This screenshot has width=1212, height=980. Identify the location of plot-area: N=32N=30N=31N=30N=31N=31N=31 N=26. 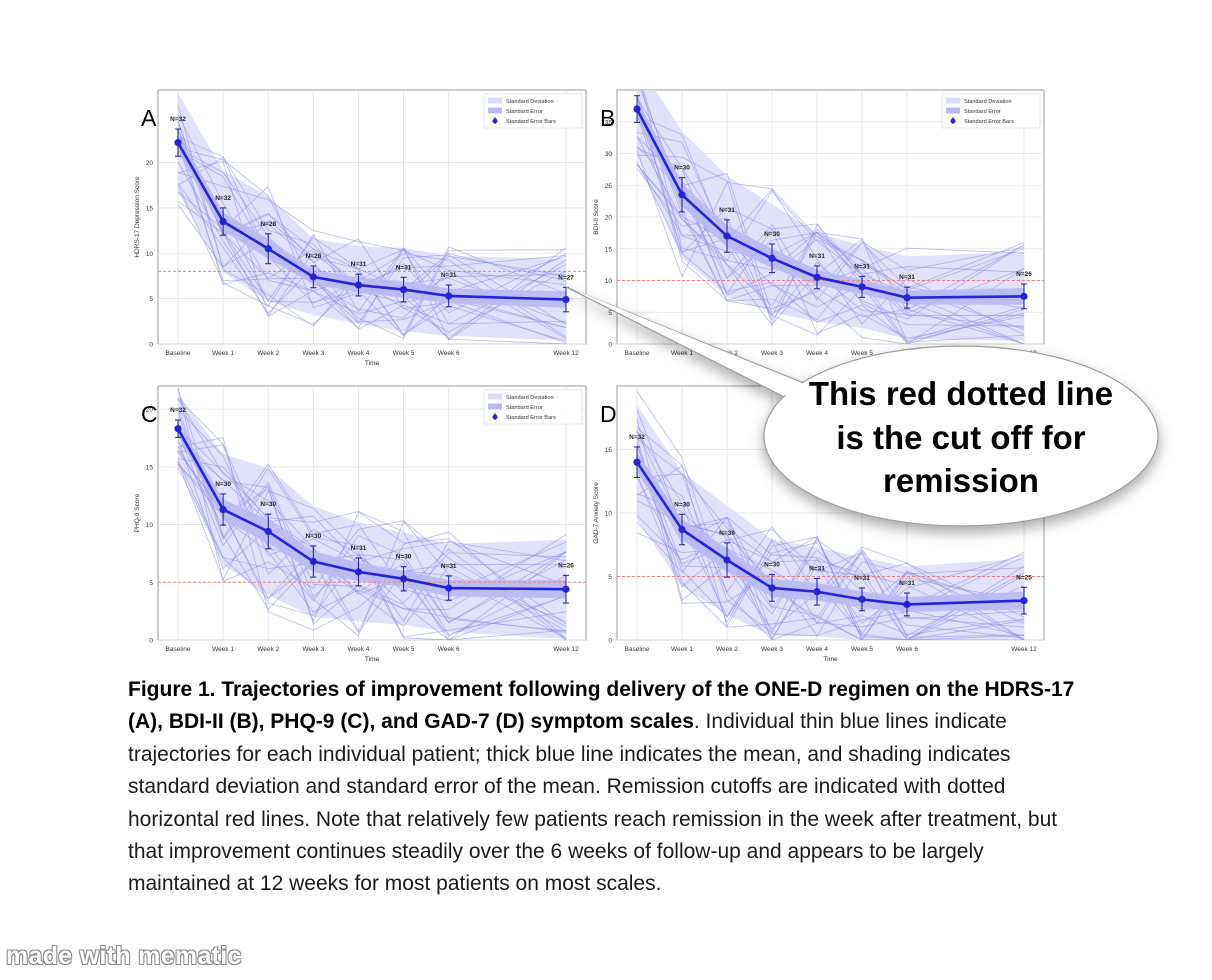
(830, 217).